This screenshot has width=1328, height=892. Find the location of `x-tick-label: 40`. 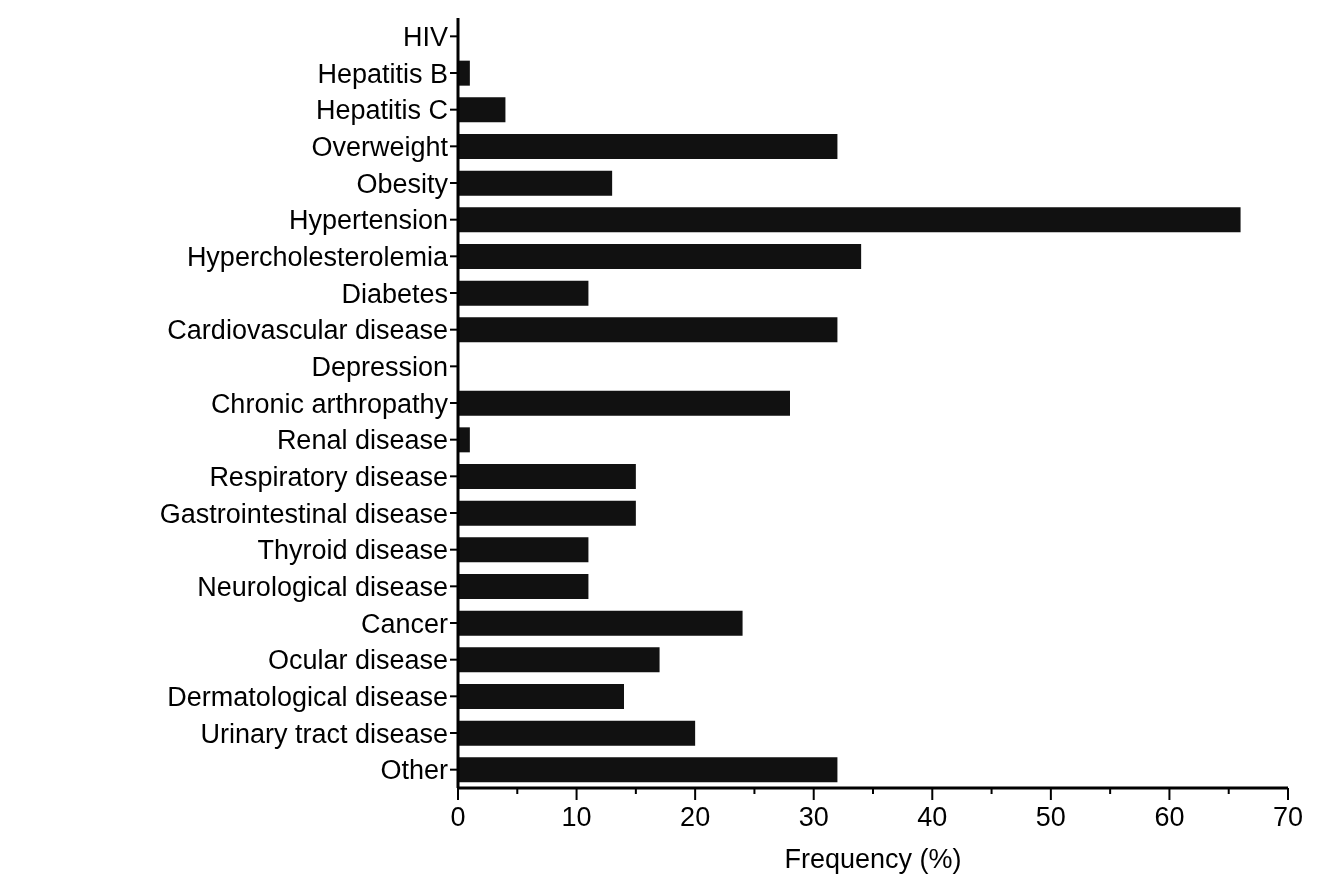

x-tick-label: 40 is located at coordinates (932, 817).